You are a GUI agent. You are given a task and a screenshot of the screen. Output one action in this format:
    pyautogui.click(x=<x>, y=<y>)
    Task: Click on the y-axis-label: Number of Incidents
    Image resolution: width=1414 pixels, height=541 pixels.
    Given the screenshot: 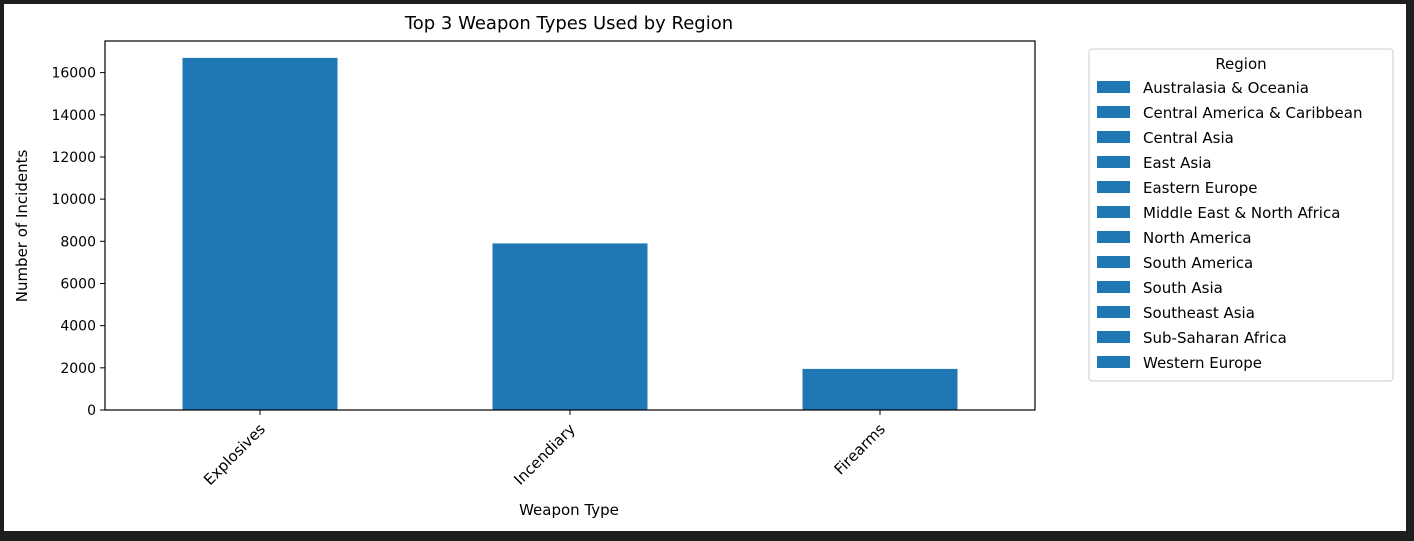 What is the action you would take?
    pyautogui.click(x=22, y=226)
    